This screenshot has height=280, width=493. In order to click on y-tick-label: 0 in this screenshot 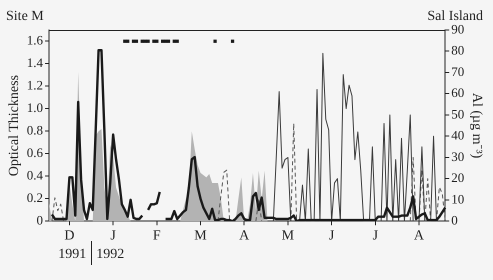, I will do `click(40, 220)`.